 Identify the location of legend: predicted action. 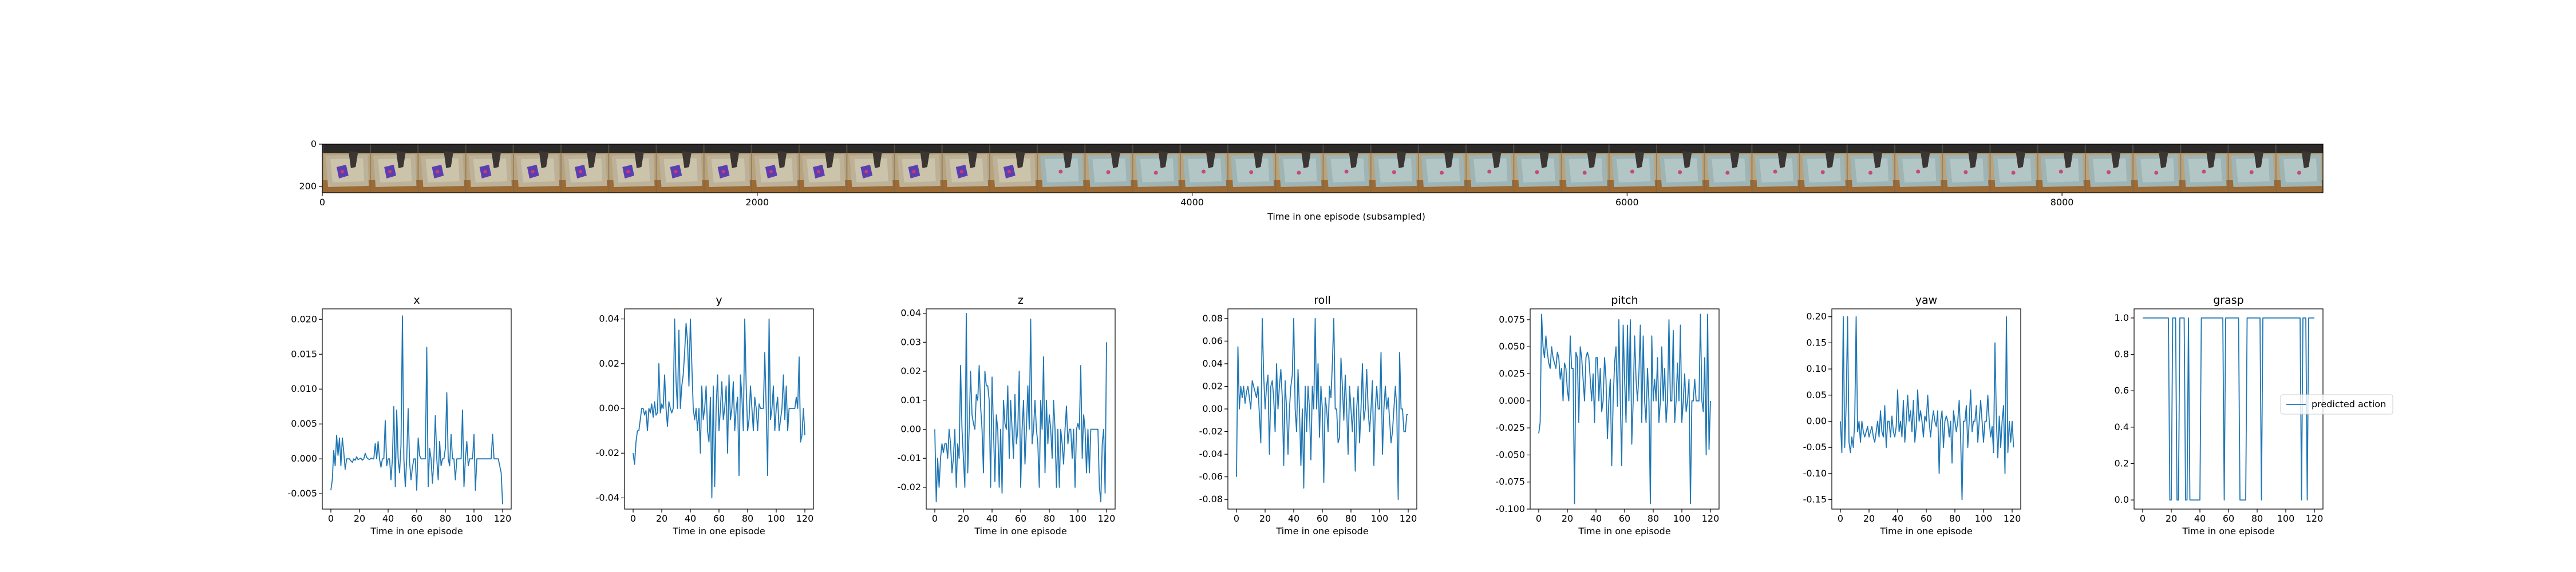
(2336, 404).